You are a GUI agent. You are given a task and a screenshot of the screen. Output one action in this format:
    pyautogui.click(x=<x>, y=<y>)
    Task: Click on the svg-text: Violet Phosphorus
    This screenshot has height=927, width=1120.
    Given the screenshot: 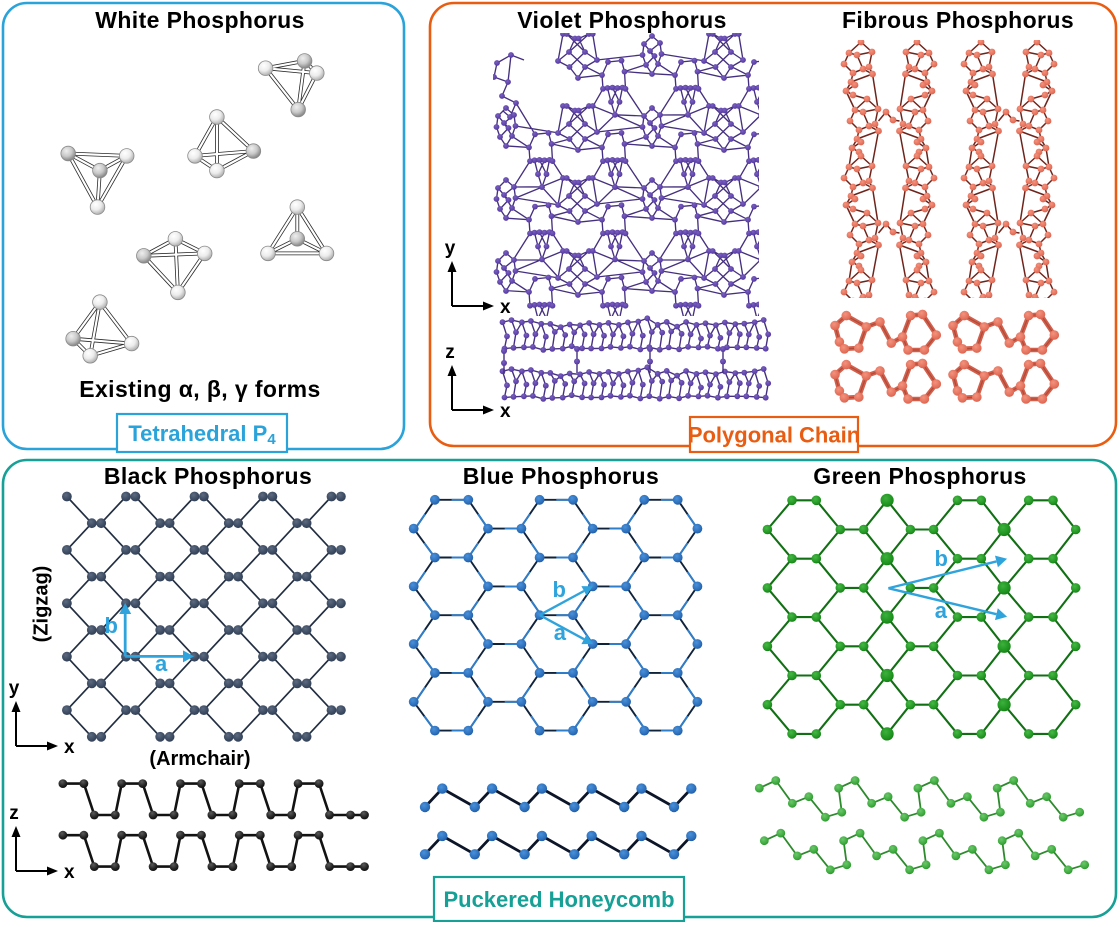 What is the action you would take?
    pyautogui.click(x=622, y=20)
    